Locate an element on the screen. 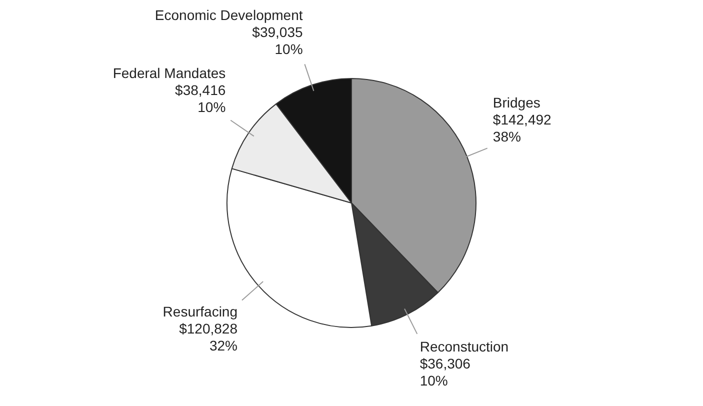 This screenshot has width=703, height=406. slice-label: Resurfacing is located at coordinates (200, 312).